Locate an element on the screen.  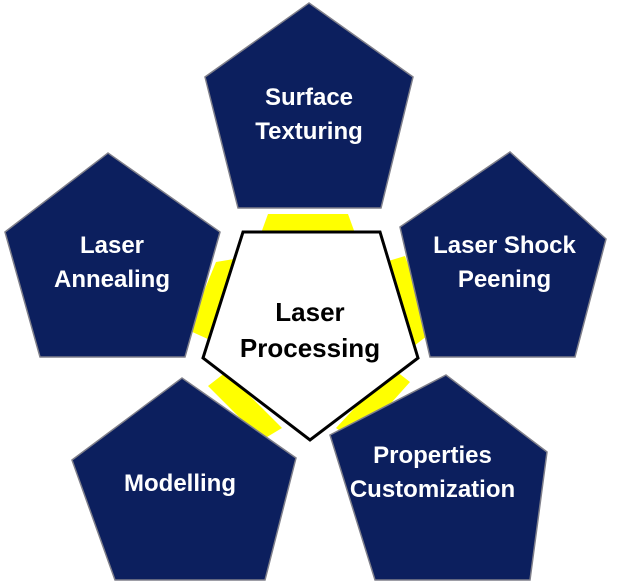
node-label-properties-customization-line-2: Customization is located at coordinates (432, 489).